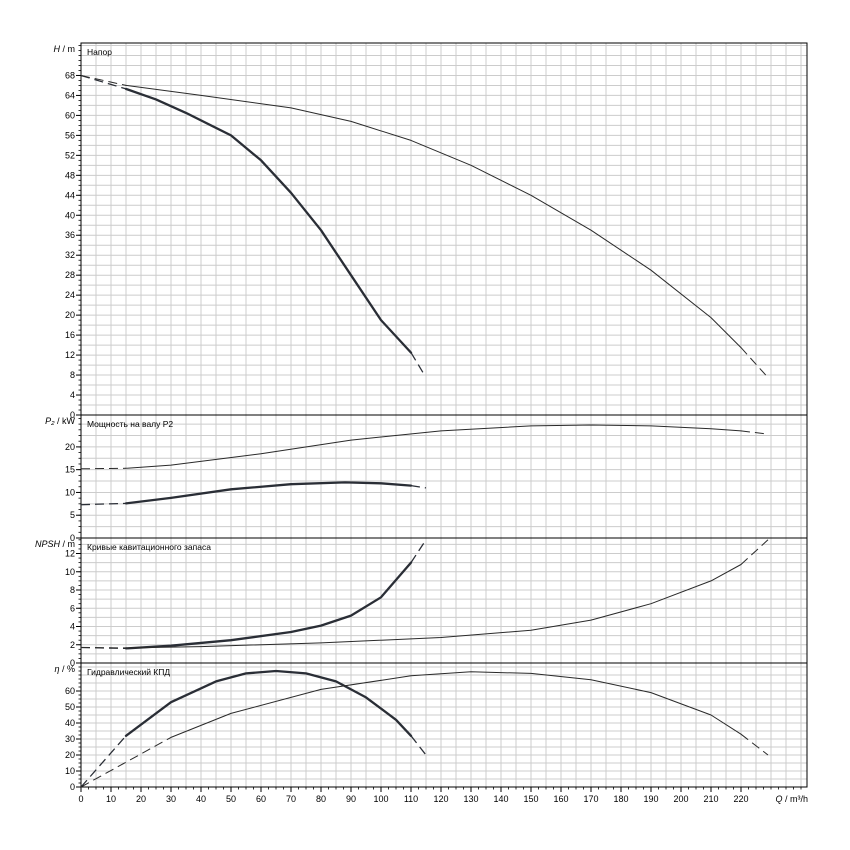 The image size is (850, 850). I want to click on y-tick-label-efficiency: 30, so click(70, 739).